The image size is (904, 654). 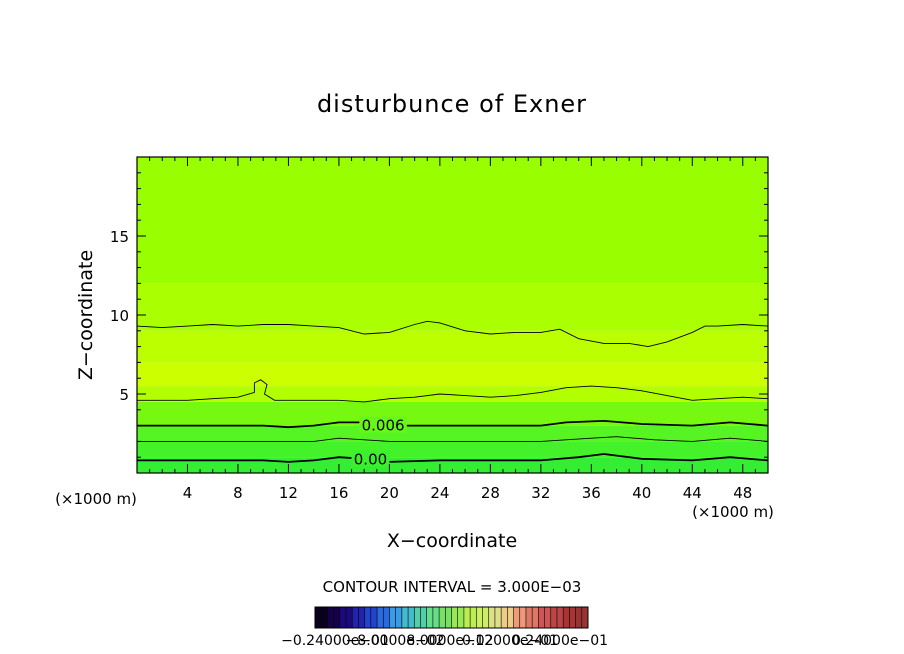 What do you see at coordinates (124, 395) in the screenshot?
I see `y-tick-label: 5` at bounding box center [124, 395].